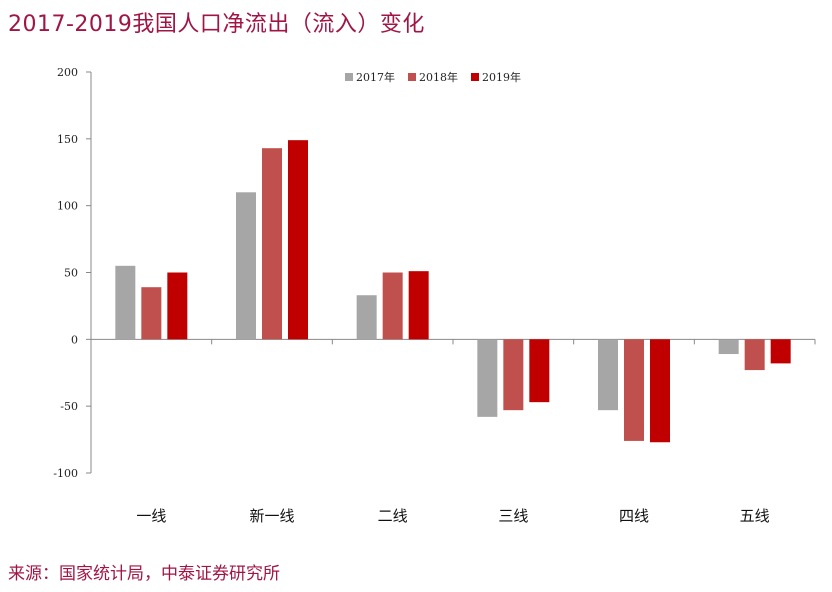  Describe the element at coordinates (67, 72) in the screenshot. I see `y-tick-label: 200` at that location.